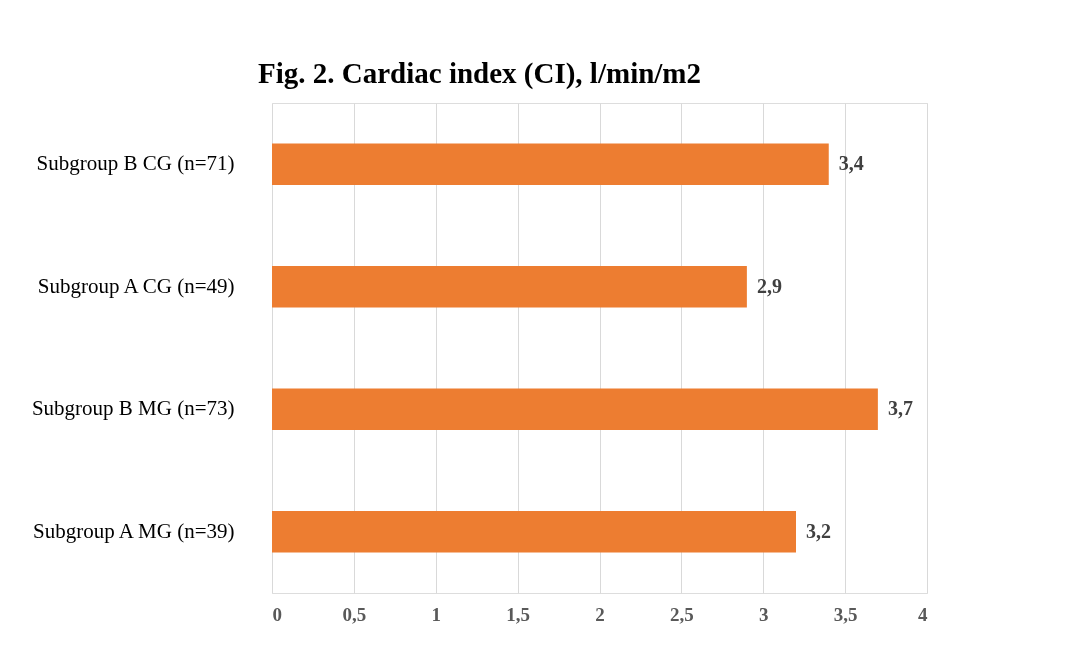 Image resolution: width=1066 pixels, height=647 pixels. I want to click on x-tick-label: 1, so click(436, 614).